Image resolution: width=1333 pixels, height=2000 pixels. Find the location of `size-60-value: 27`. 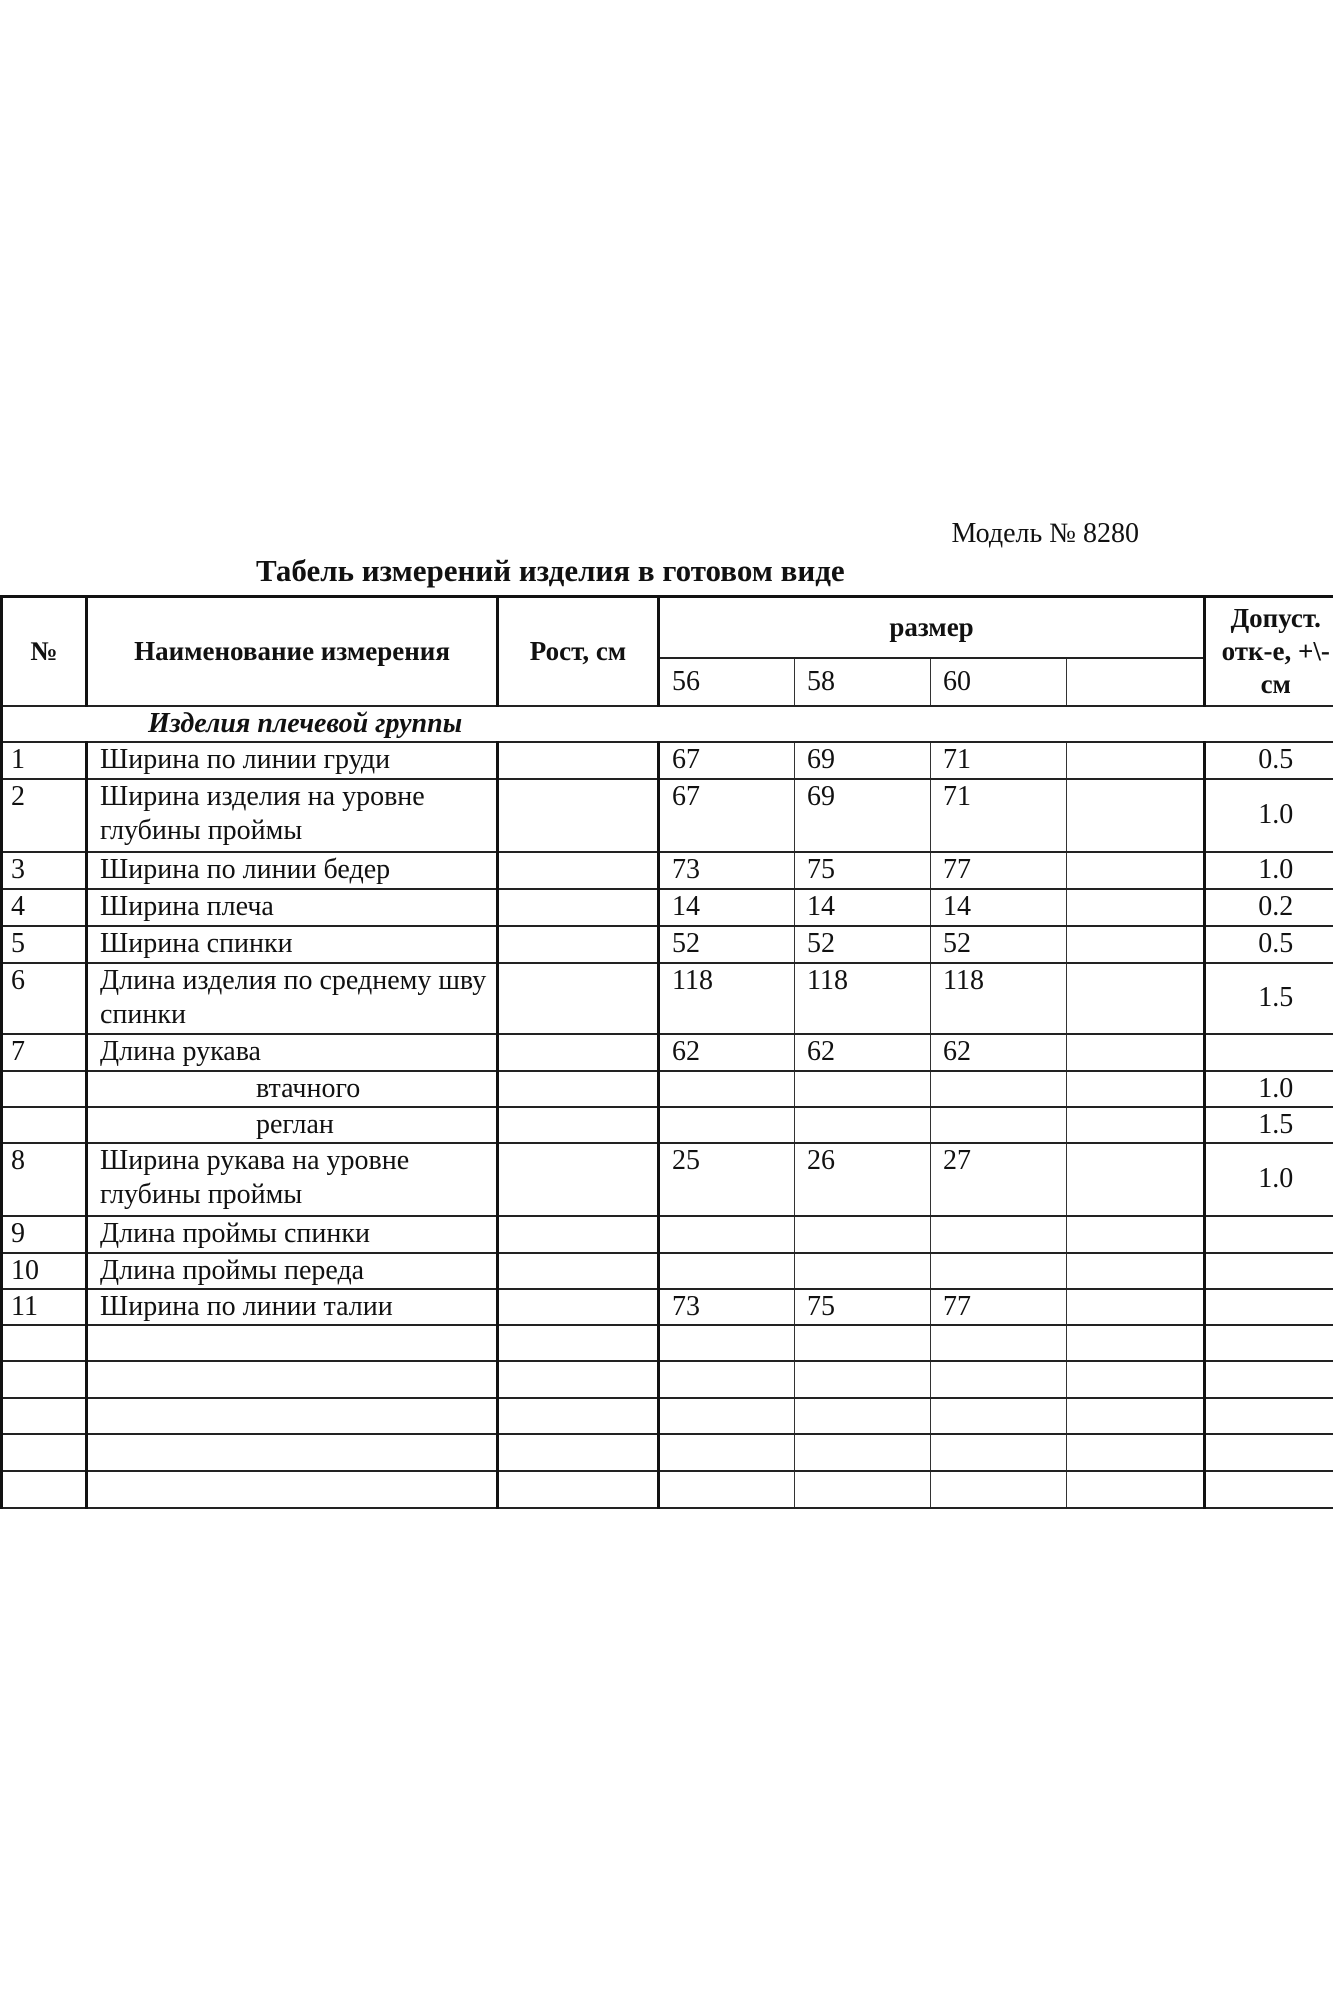

size-60-value: 27 is located at coordinates (998, 1179).